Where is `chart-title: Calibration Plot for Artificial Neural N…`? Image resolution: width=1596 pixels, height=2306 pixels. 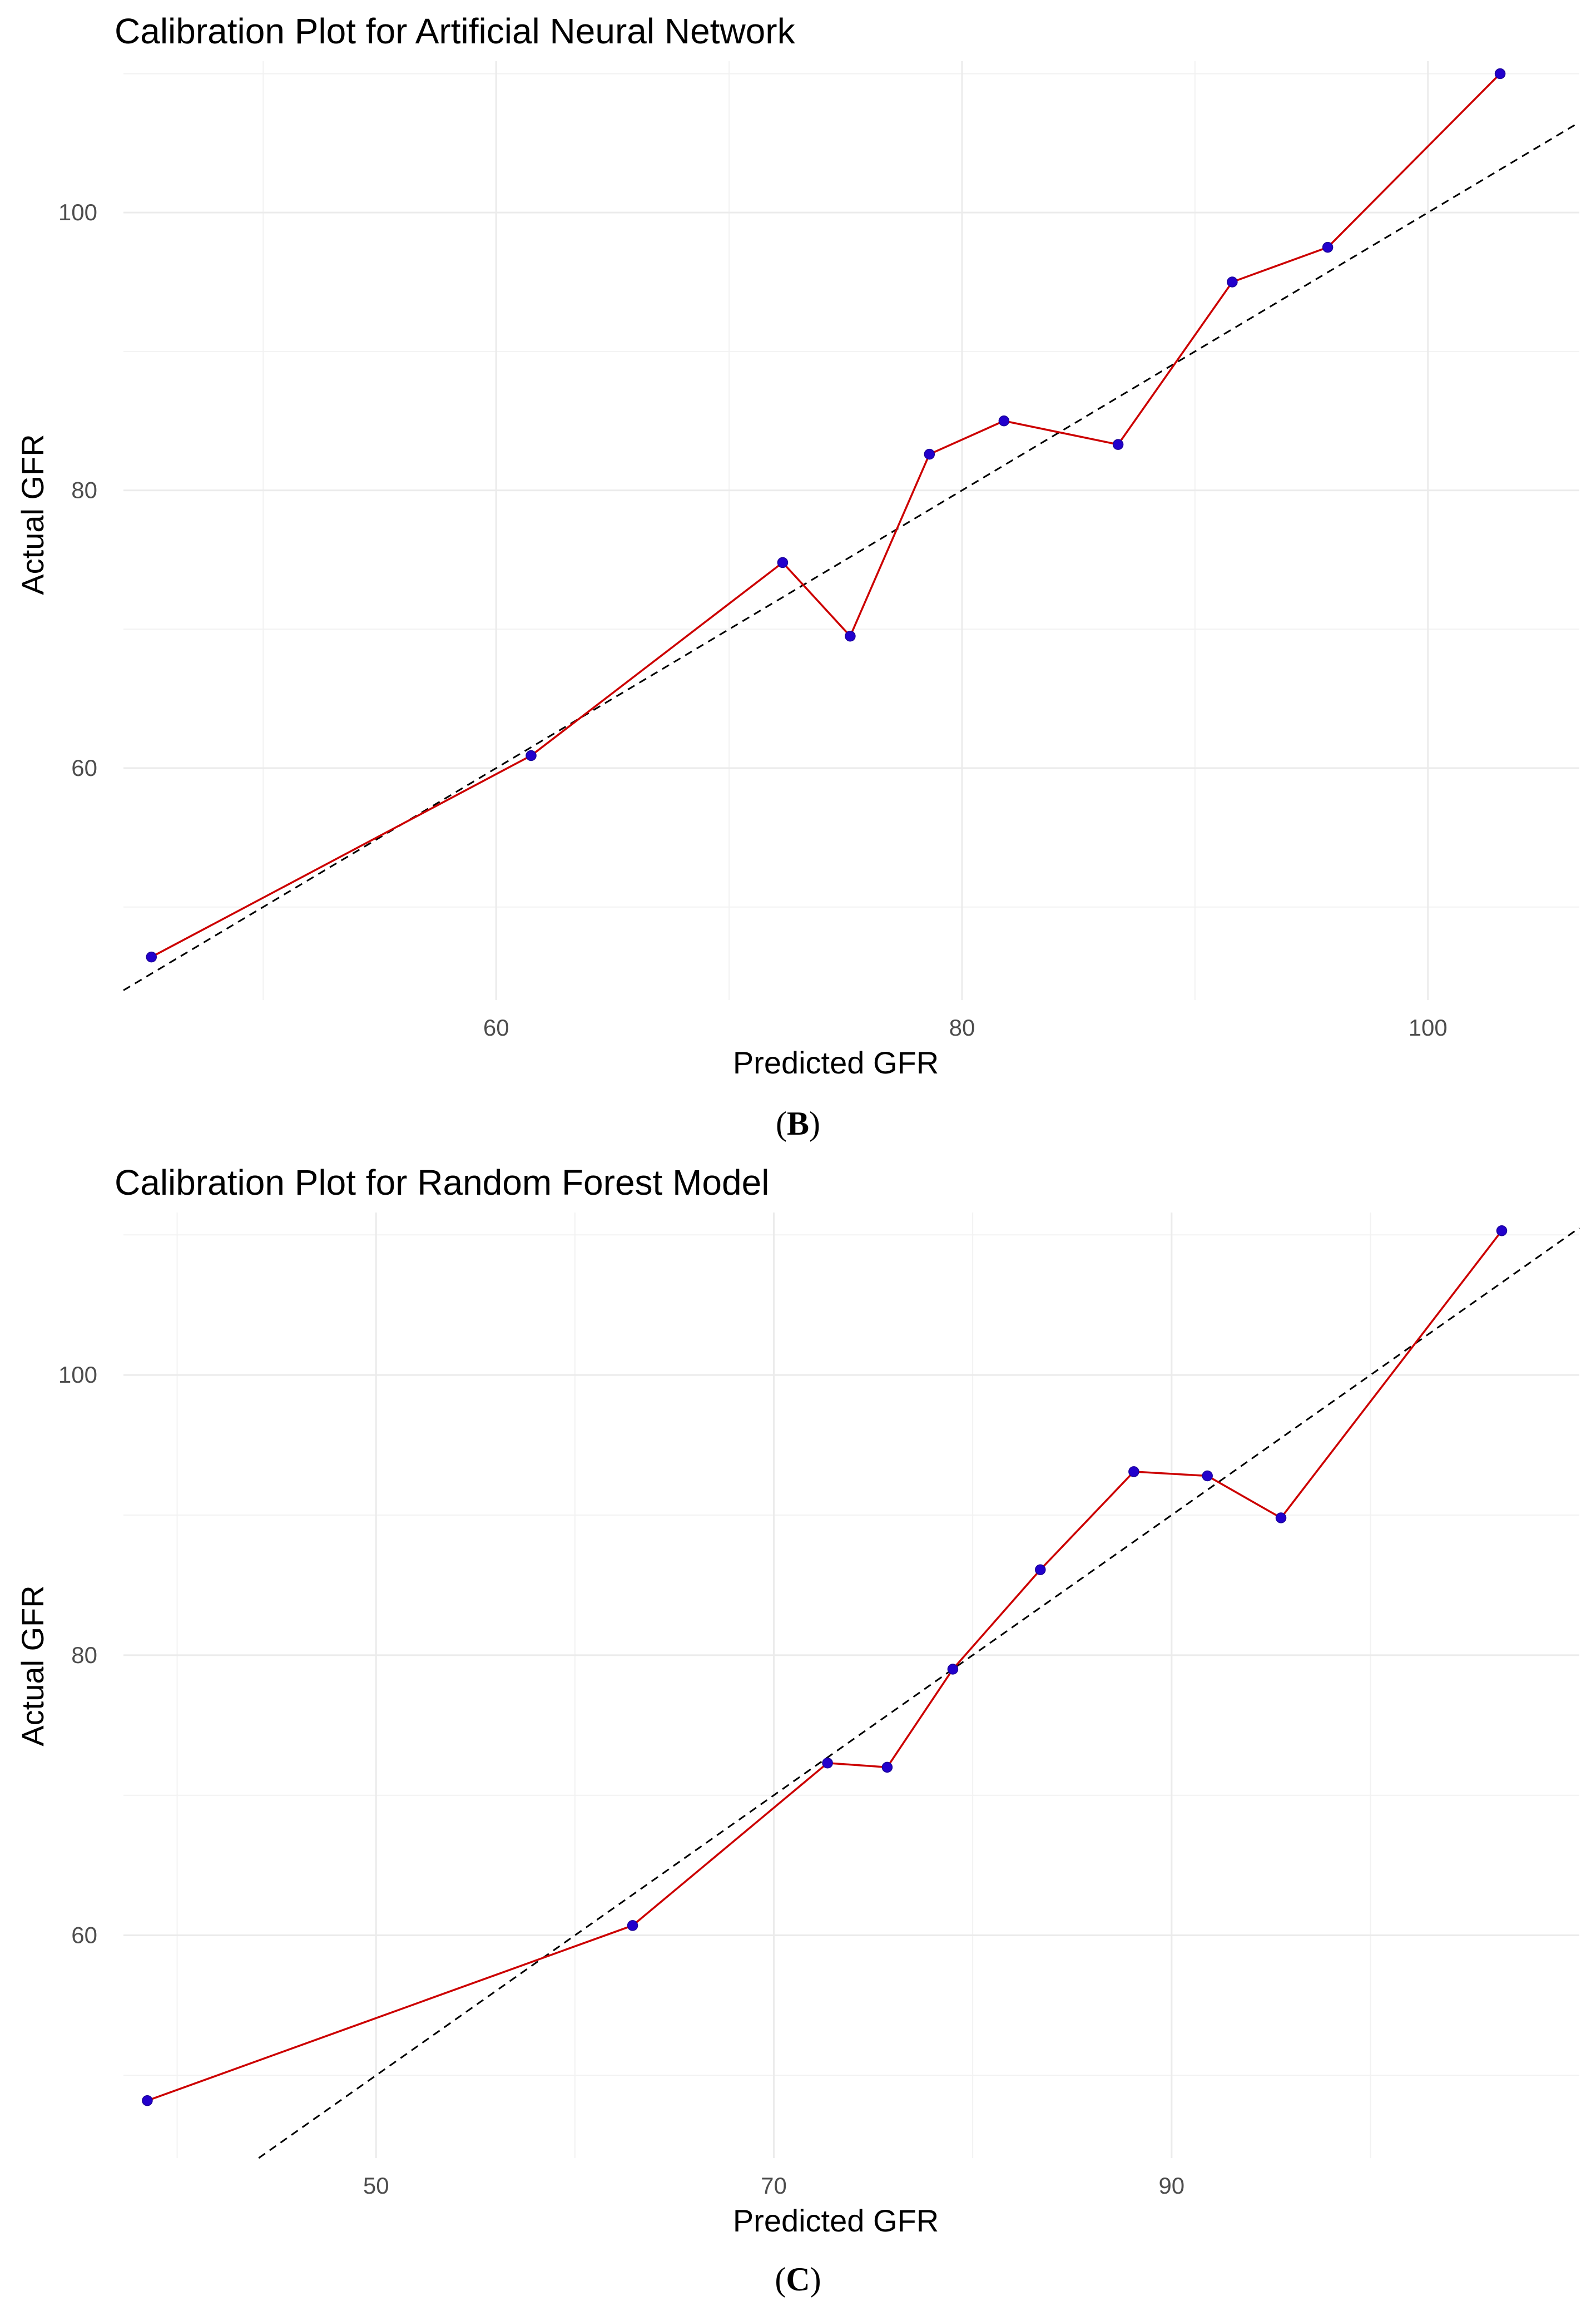
chart-title: Calibration Plot for Artificial Neural N… is located at coordinates (456, 31).